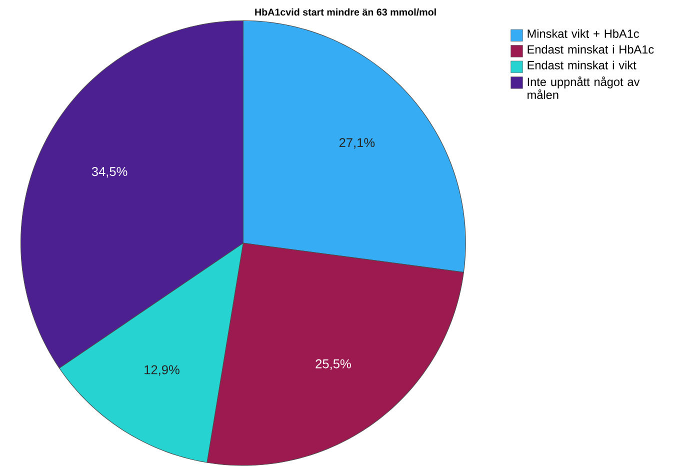 The height and width of the screenshot is (466, 688). I want to click on legend-label: Minskat vikt + HbA1c, so click(584, 33).